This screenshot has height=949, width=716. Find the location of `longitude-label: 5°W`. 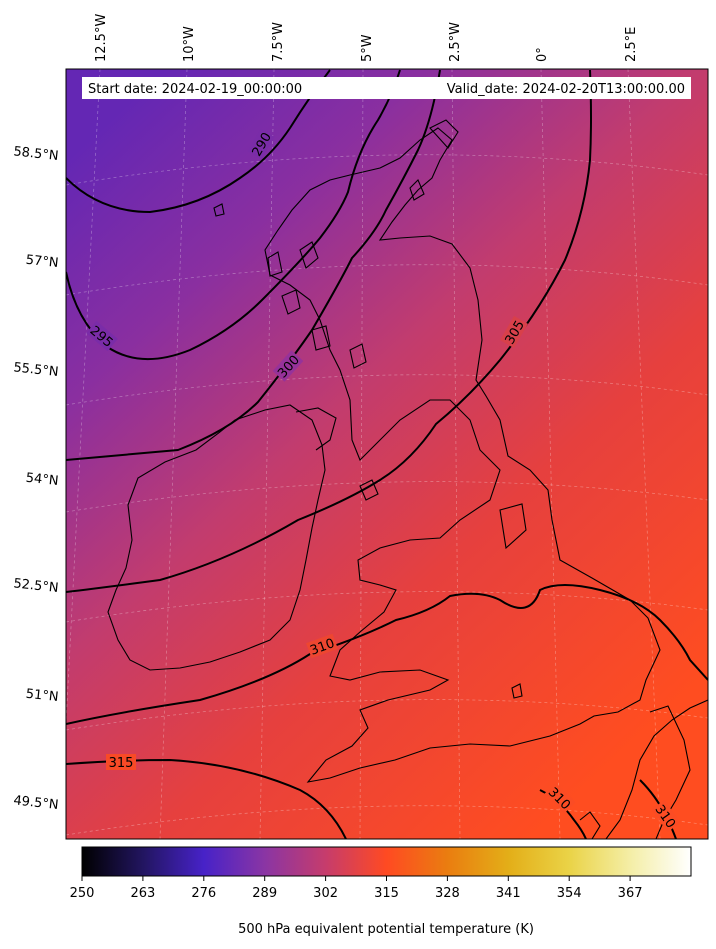

longitude-label: 5°W is located at coordinates (367, 48).